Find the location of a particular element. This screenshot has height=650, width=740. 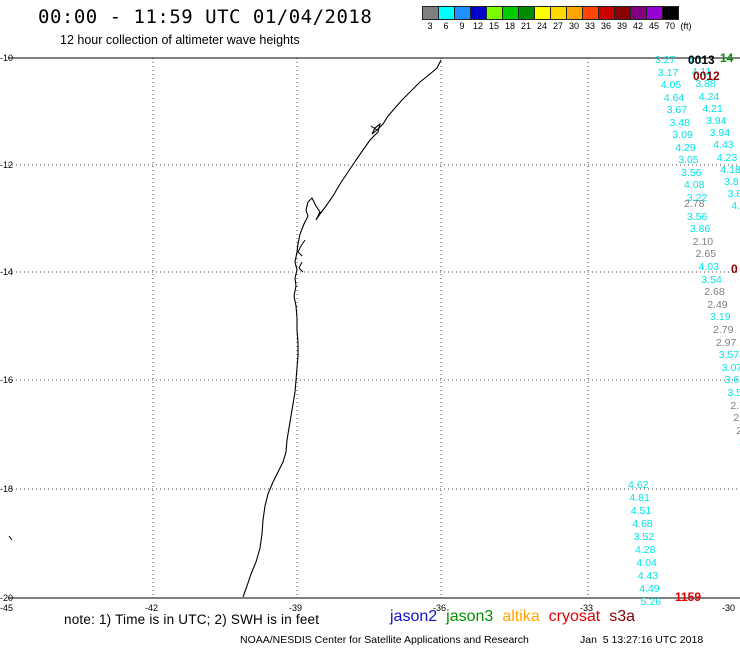

track-time-label: 0013 is located at coordinates (701, 60).